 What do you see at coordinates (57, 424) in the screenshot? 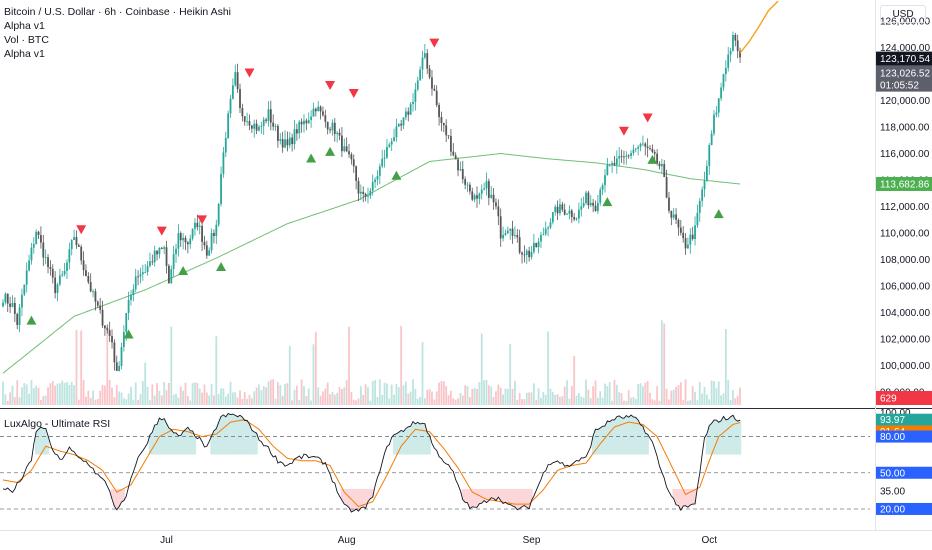
I see `rsi-legend: LuxAlgo - Ultimate RSI` at bounding box center [57, 424].